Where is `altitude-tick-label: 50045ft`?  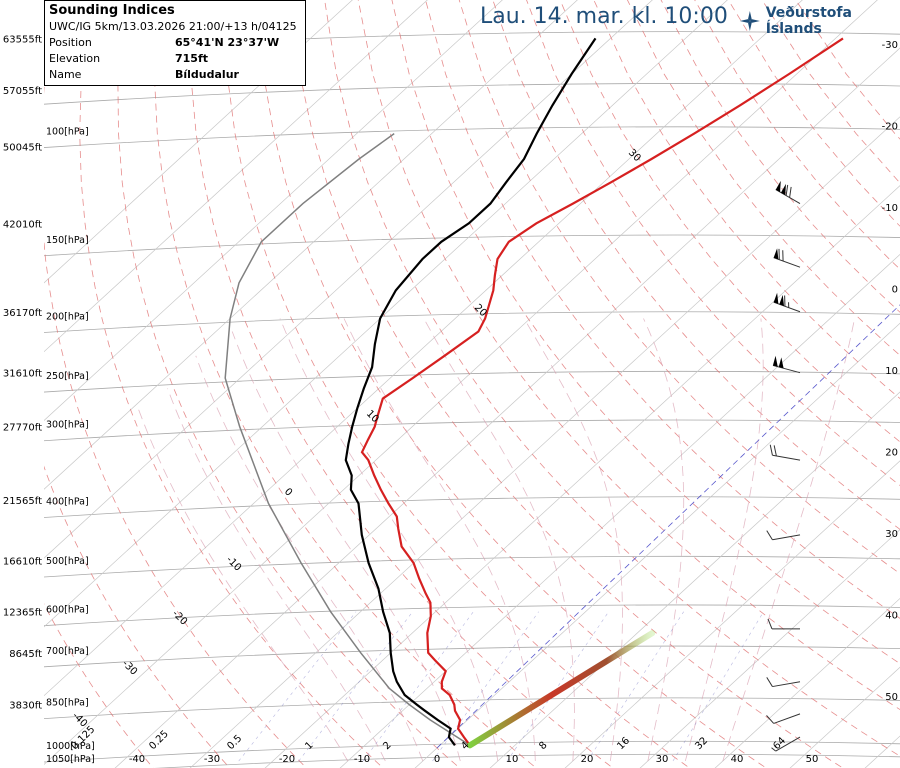
altitude-tick-label: 50045ft is located at coordinates (22, 148).